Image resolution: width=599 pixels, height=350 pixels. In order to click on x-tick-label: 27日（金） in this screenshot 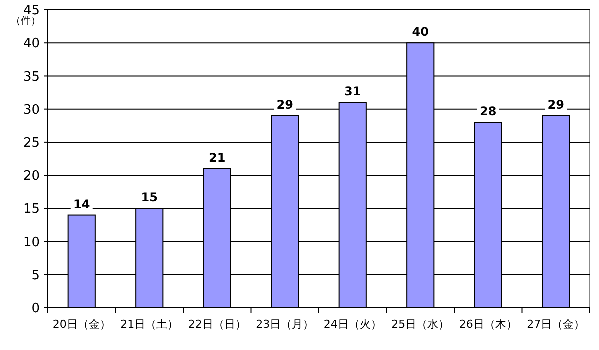, I will do `click(556, 324)`.